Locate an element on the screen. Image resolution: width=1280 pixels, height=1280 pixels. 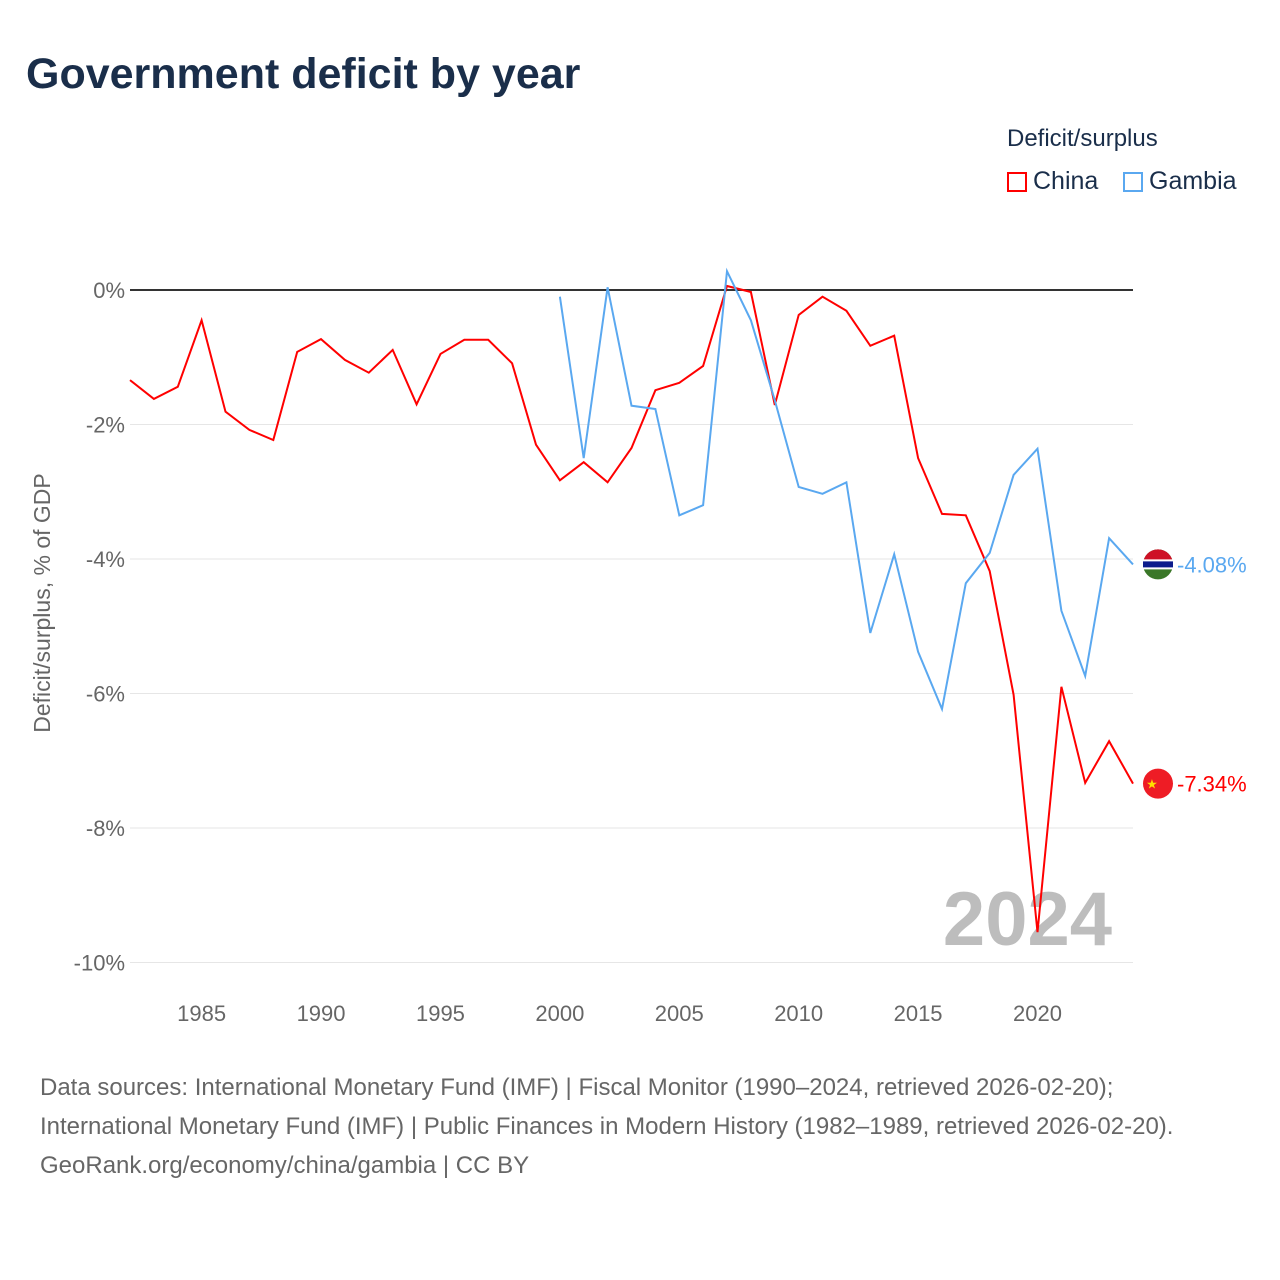
flag-stripe is located at coordinates (1158, 564).